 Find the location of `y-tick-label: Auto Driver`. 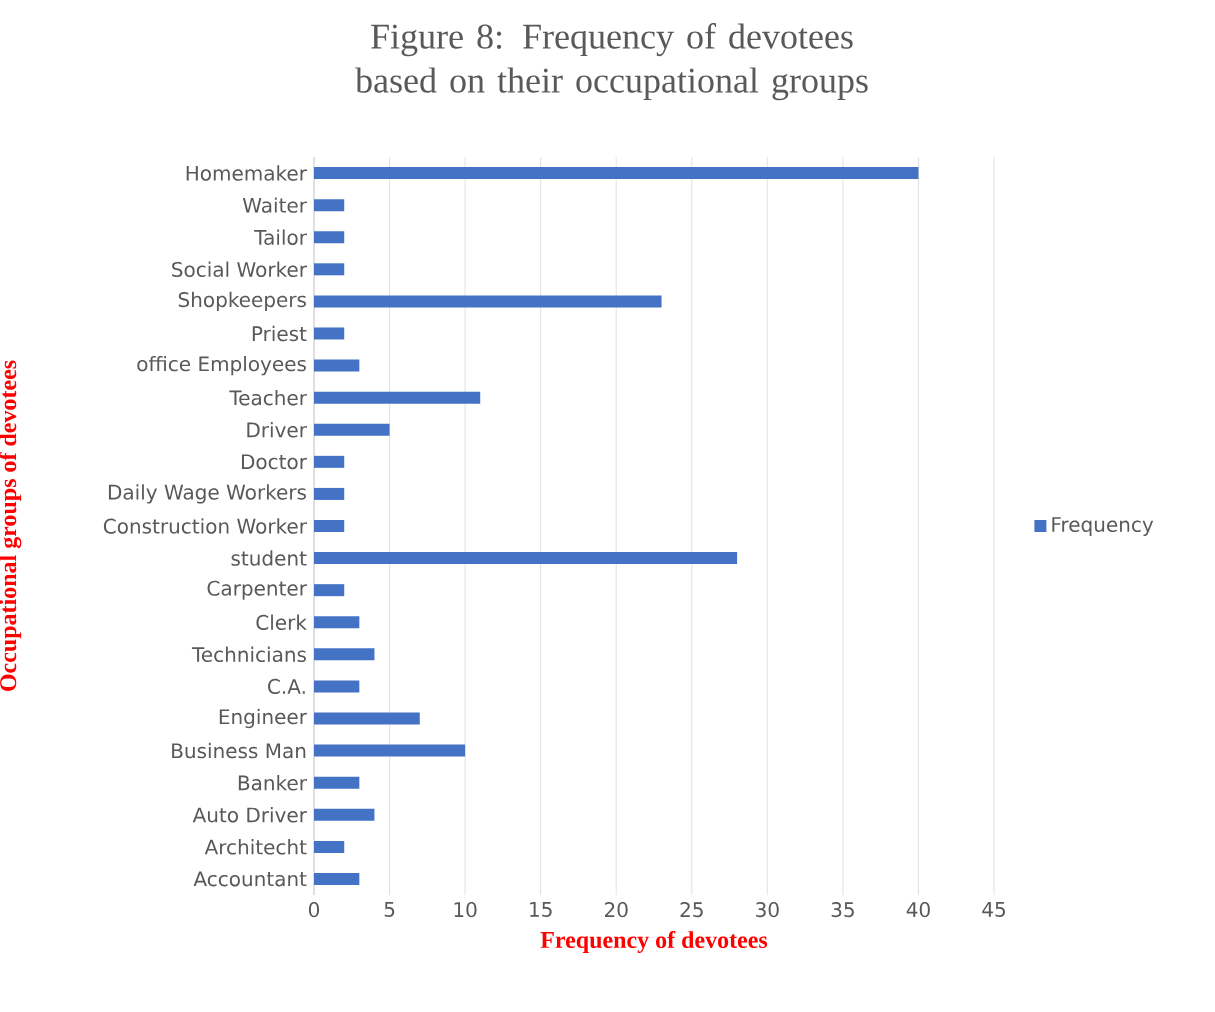

y-tick-label: Auto Driver is located at coordinates (249, 815).